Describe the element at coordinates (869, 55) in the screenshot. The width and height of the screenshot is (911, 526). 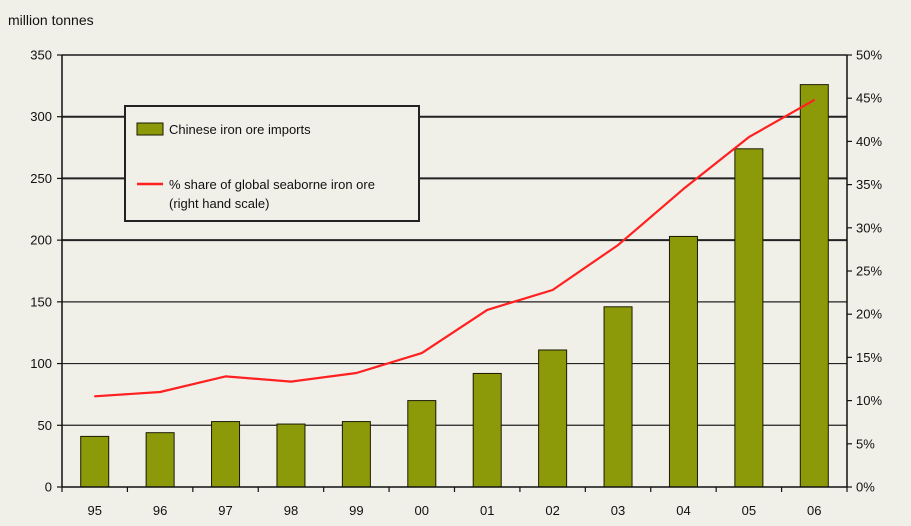
I see `y-right-tick-label: 50%` at that location.